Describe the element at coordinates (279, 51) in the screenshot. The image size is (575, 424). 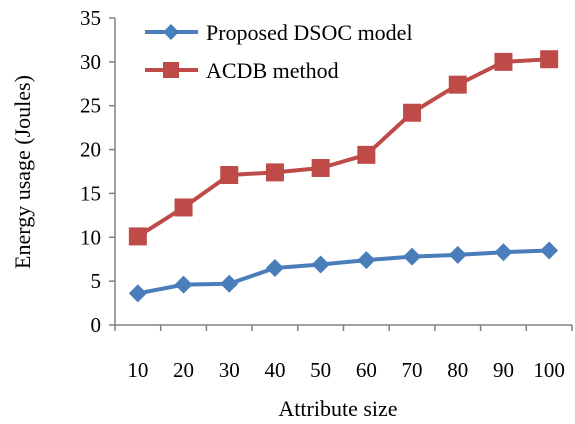
I see `legend: Proposed DSOC model ACDB method` at that location.